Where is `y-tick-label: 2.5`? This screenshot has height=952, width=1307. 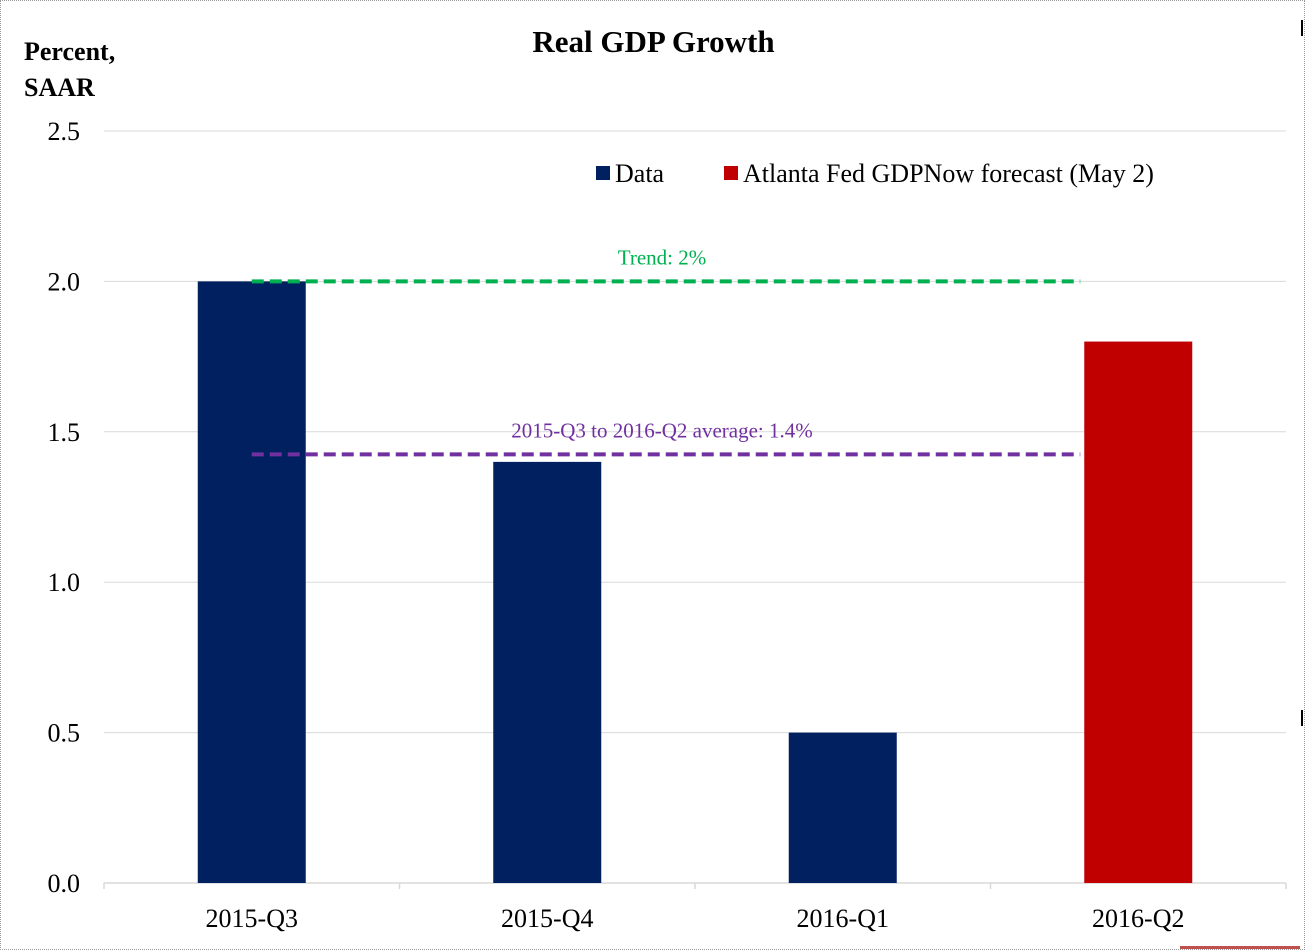 y-tick-label: 2.5 is located at coordinates (64, 131).